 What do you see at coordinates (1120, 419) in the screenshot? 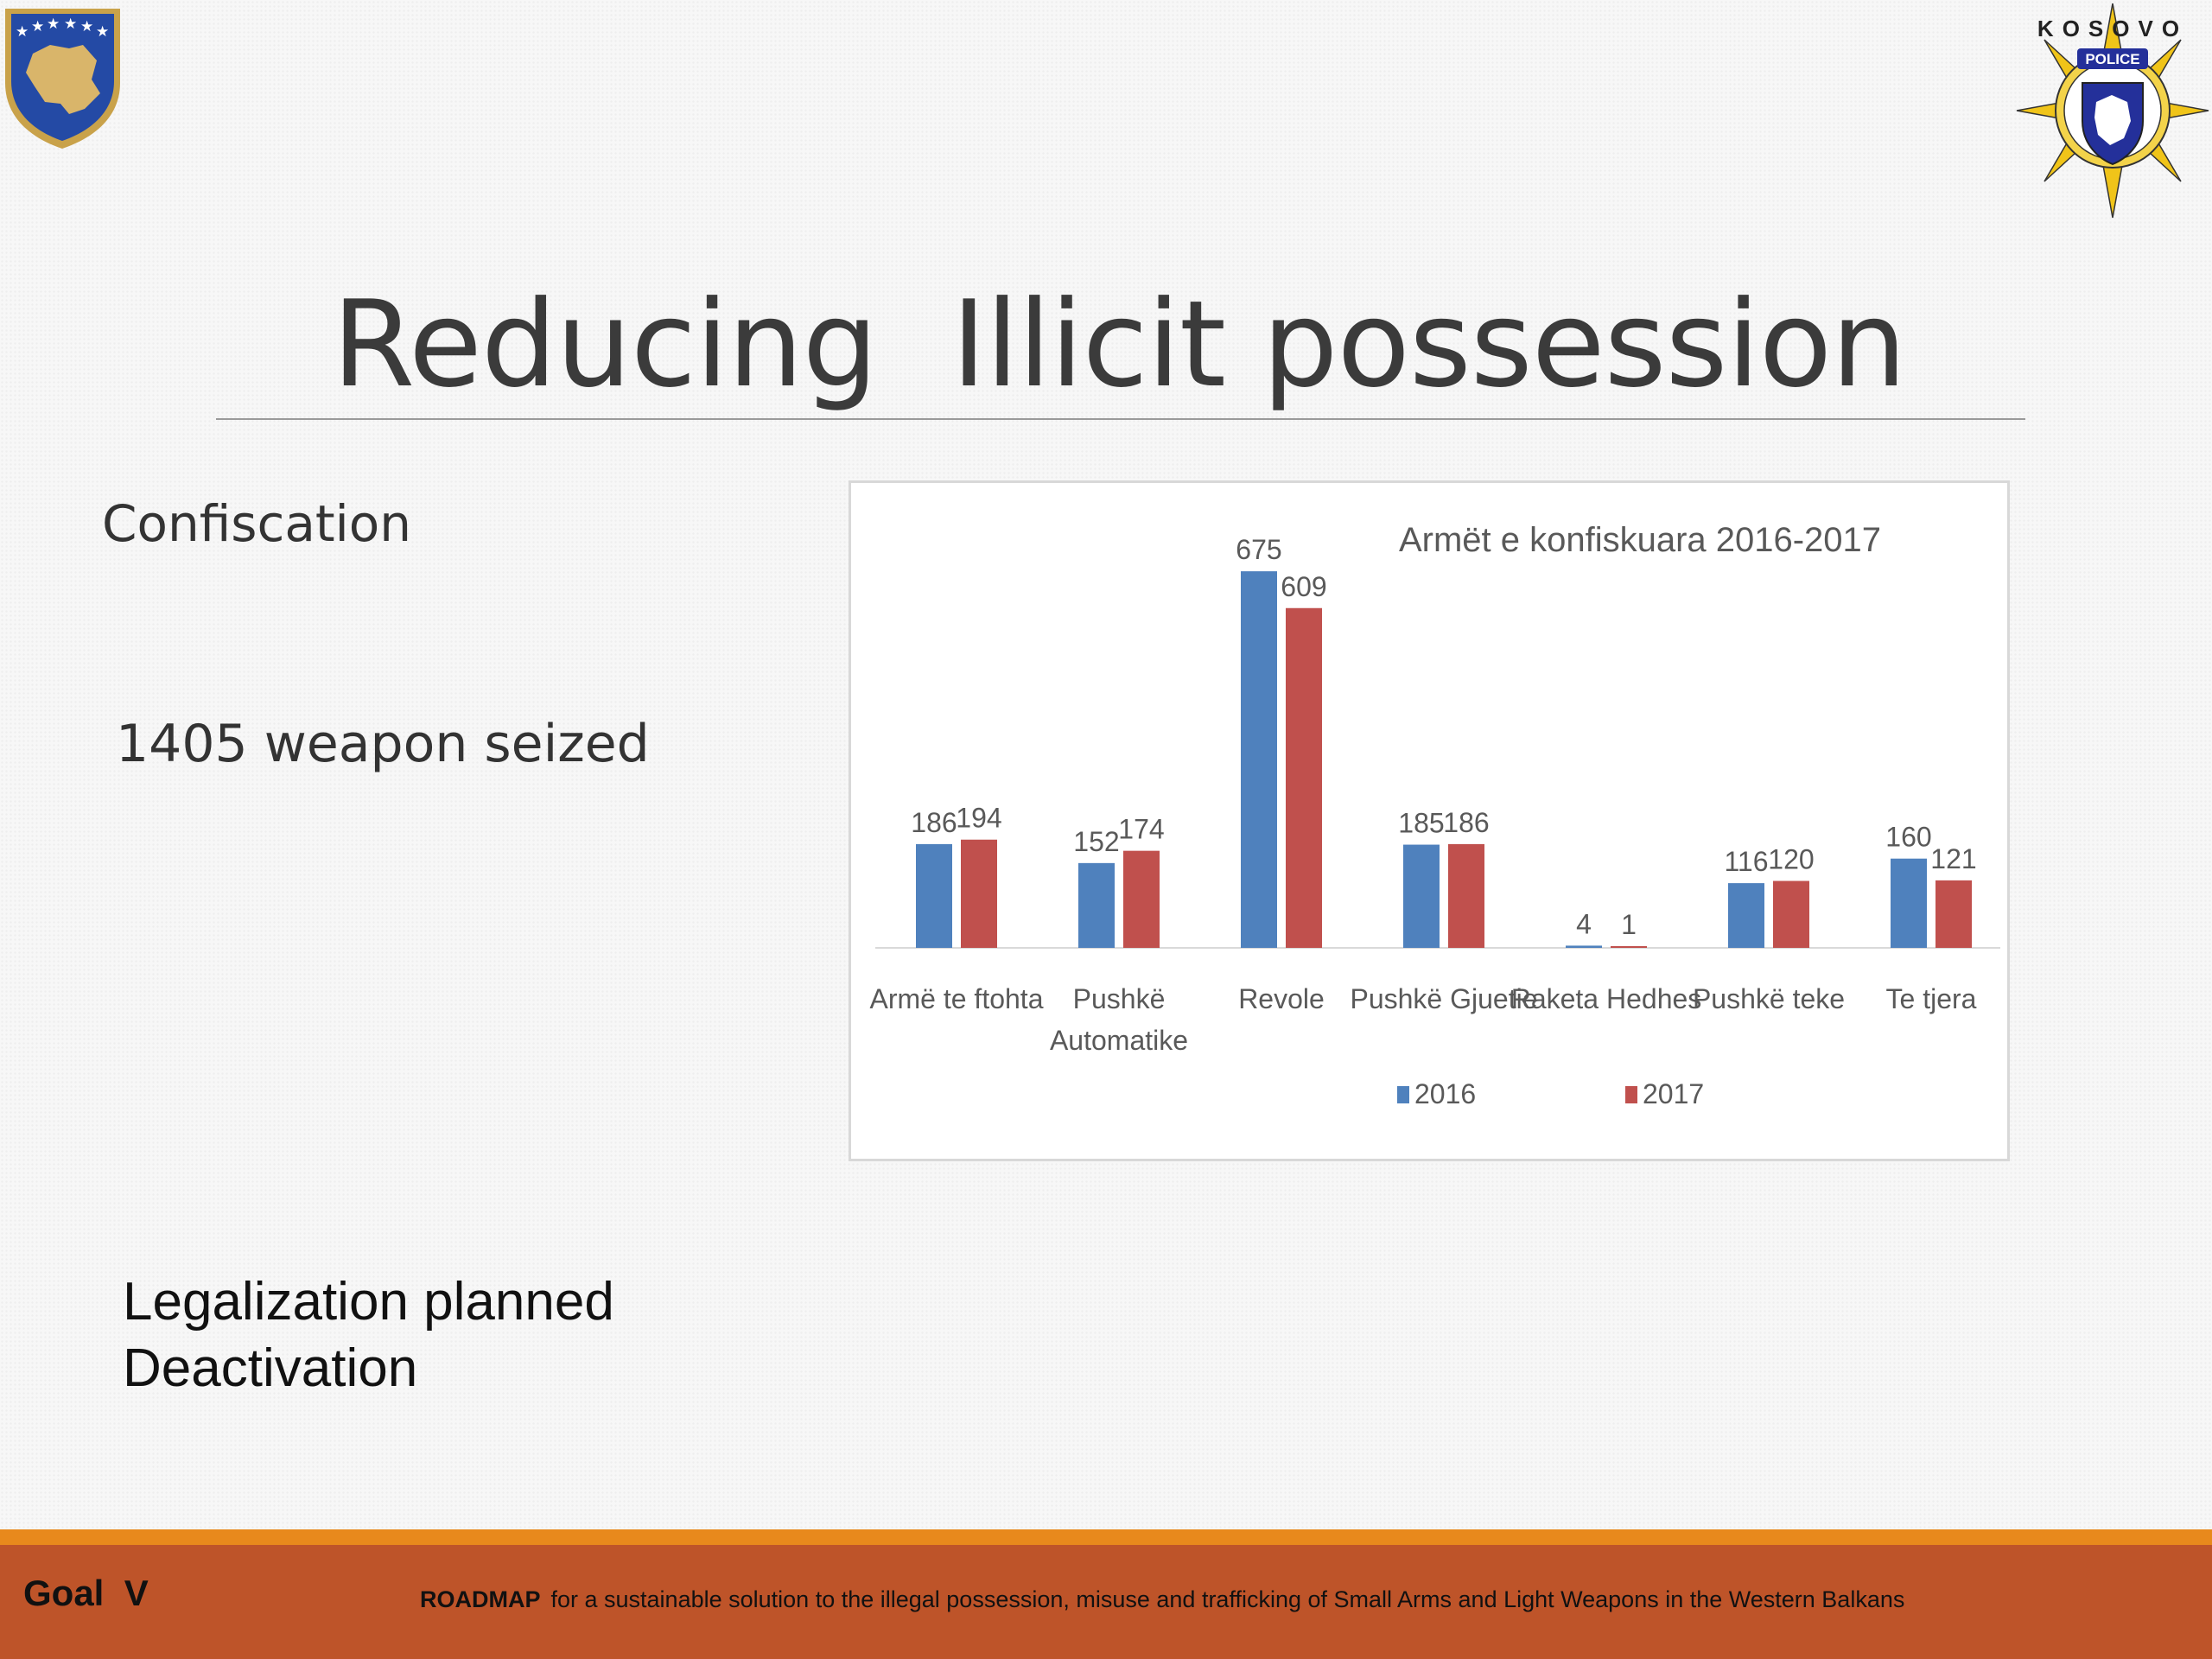
I see `title-divider` at bounding box center [1120, 419].